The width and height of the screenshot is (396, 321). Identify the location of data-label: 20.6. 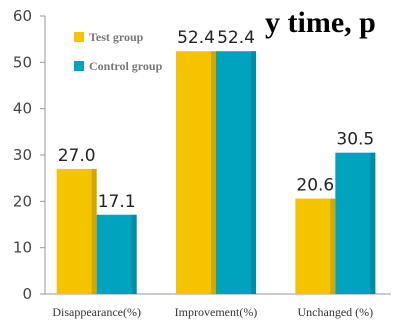
(315, 186).